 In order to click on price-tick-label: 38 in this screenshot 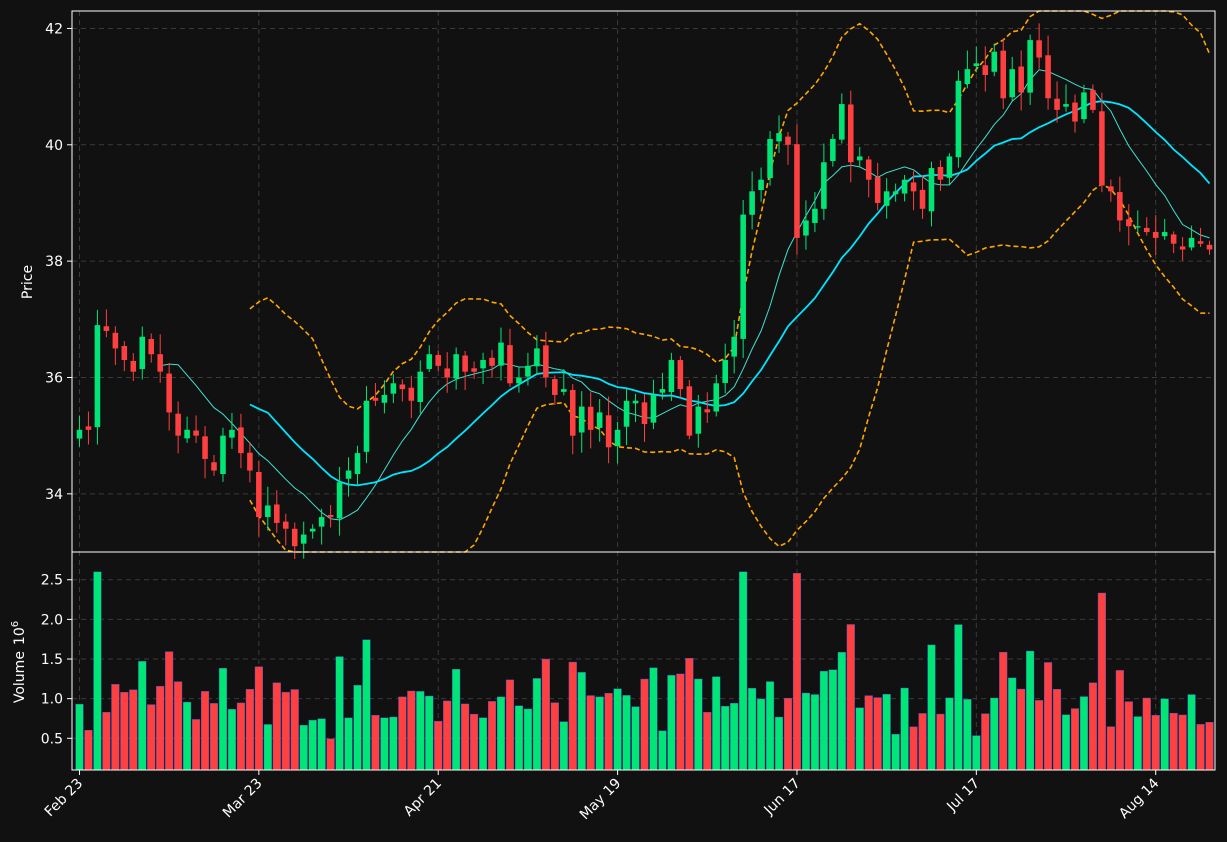, I will do `click(54, 262)`.